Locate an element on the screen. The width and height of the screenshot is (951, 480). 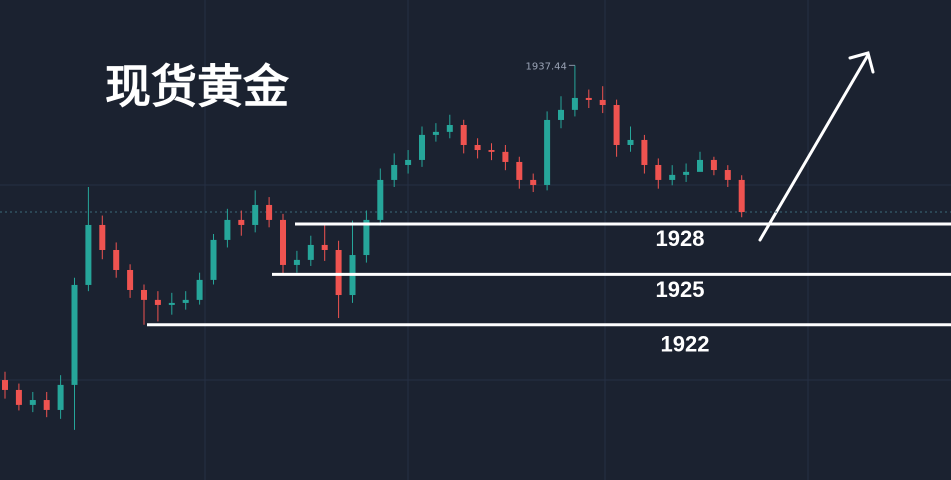
level-label: 1925 is located at coordinates (680, 289).